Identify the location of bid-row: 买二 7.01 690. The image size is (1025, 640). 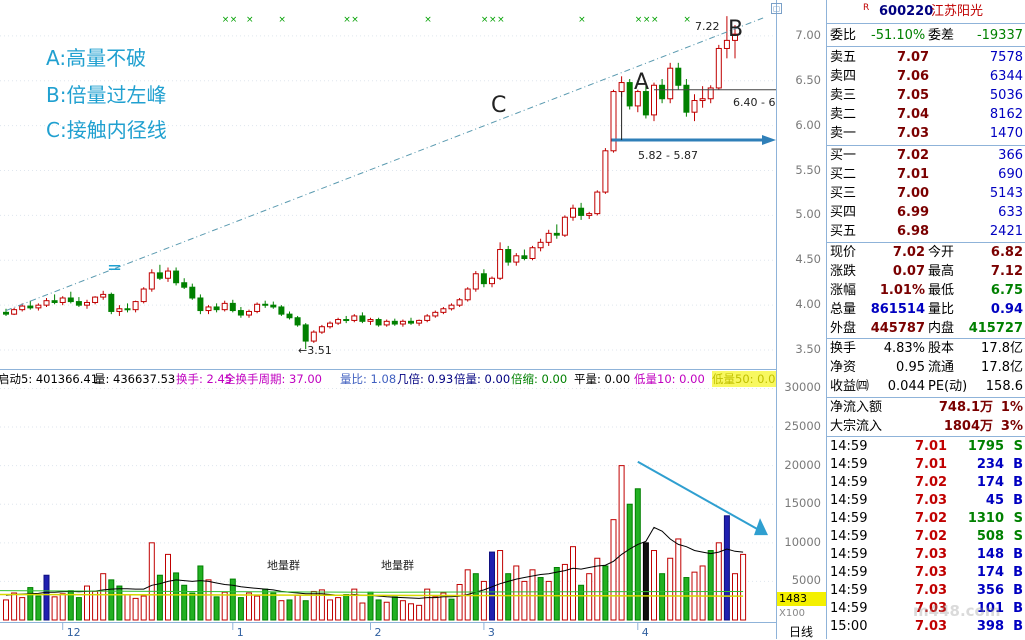
(926, 175).